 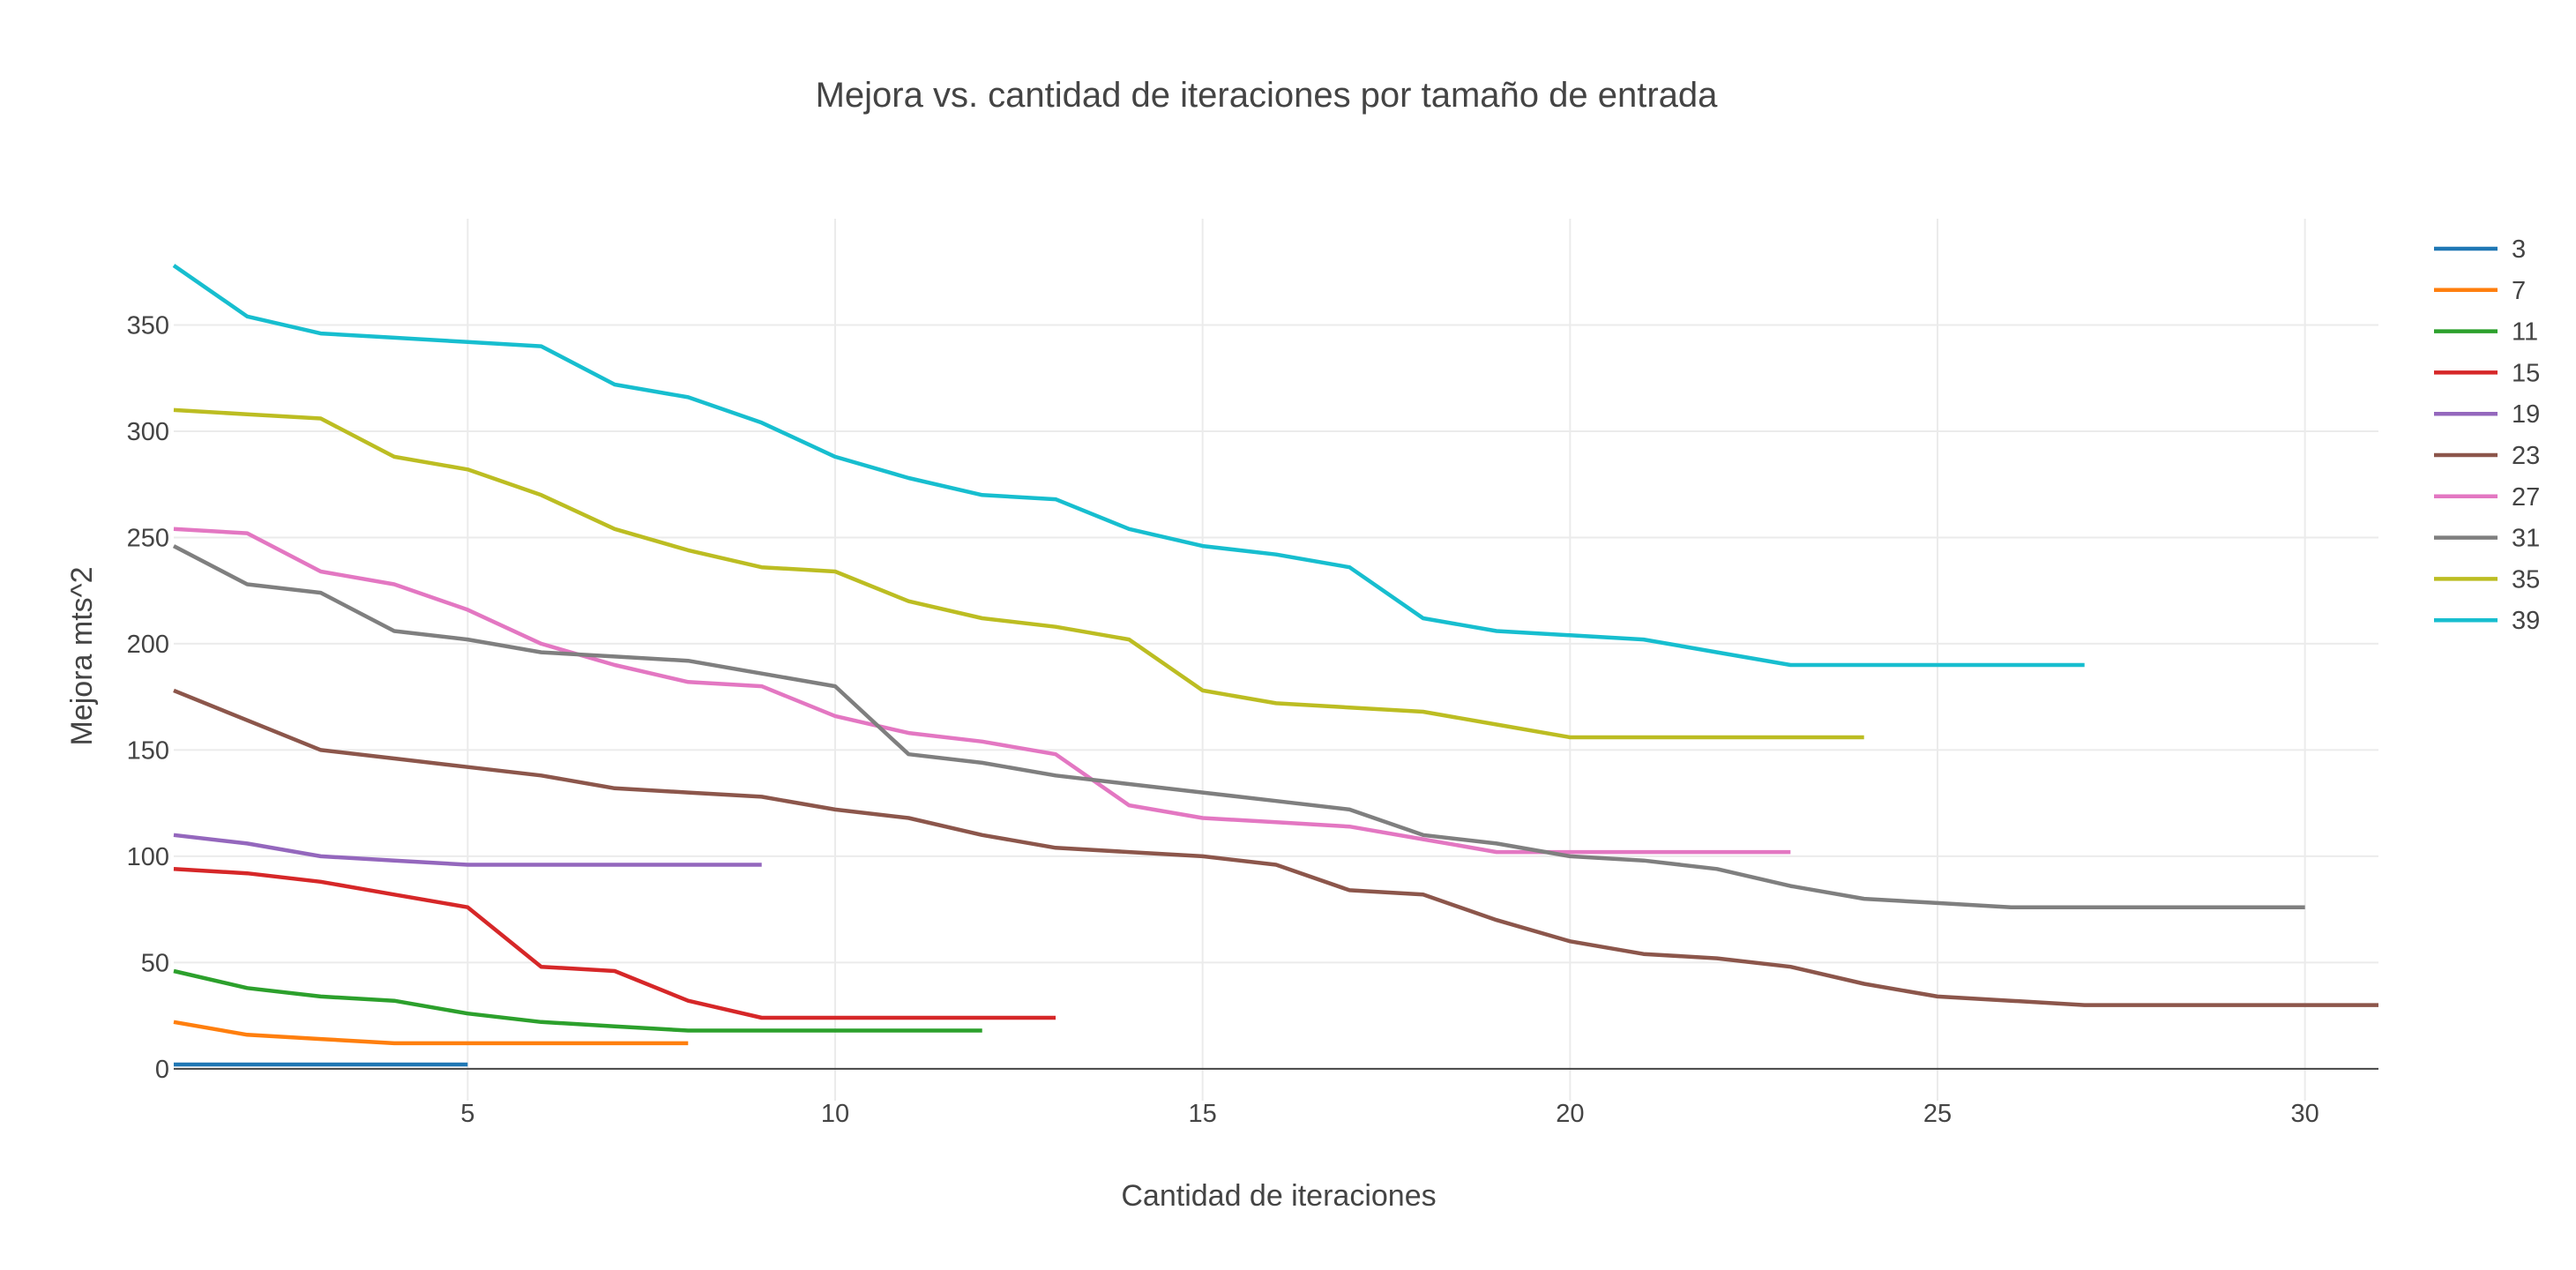 What do you see at coordinates (148, 538) in the screenshot?
I see `y-tick-label: 250` at bounding box center [148, 538].